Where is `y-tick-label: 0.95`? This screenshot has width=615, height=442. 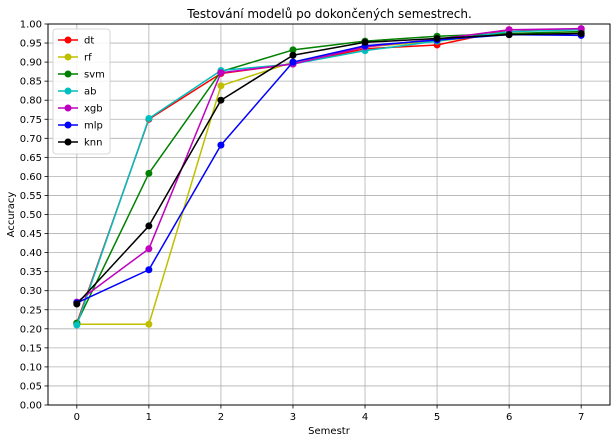
y-tick-label: 0.95 is located at coordinates (31, 44).